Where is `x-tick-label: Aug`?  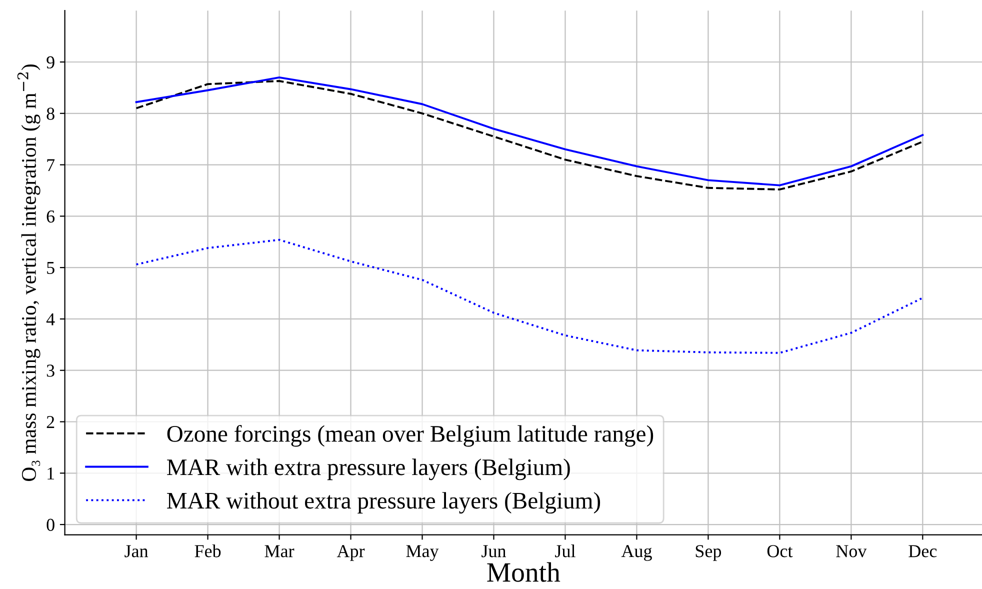
x-tick-label: Aug is located at coordinates (636, 553).